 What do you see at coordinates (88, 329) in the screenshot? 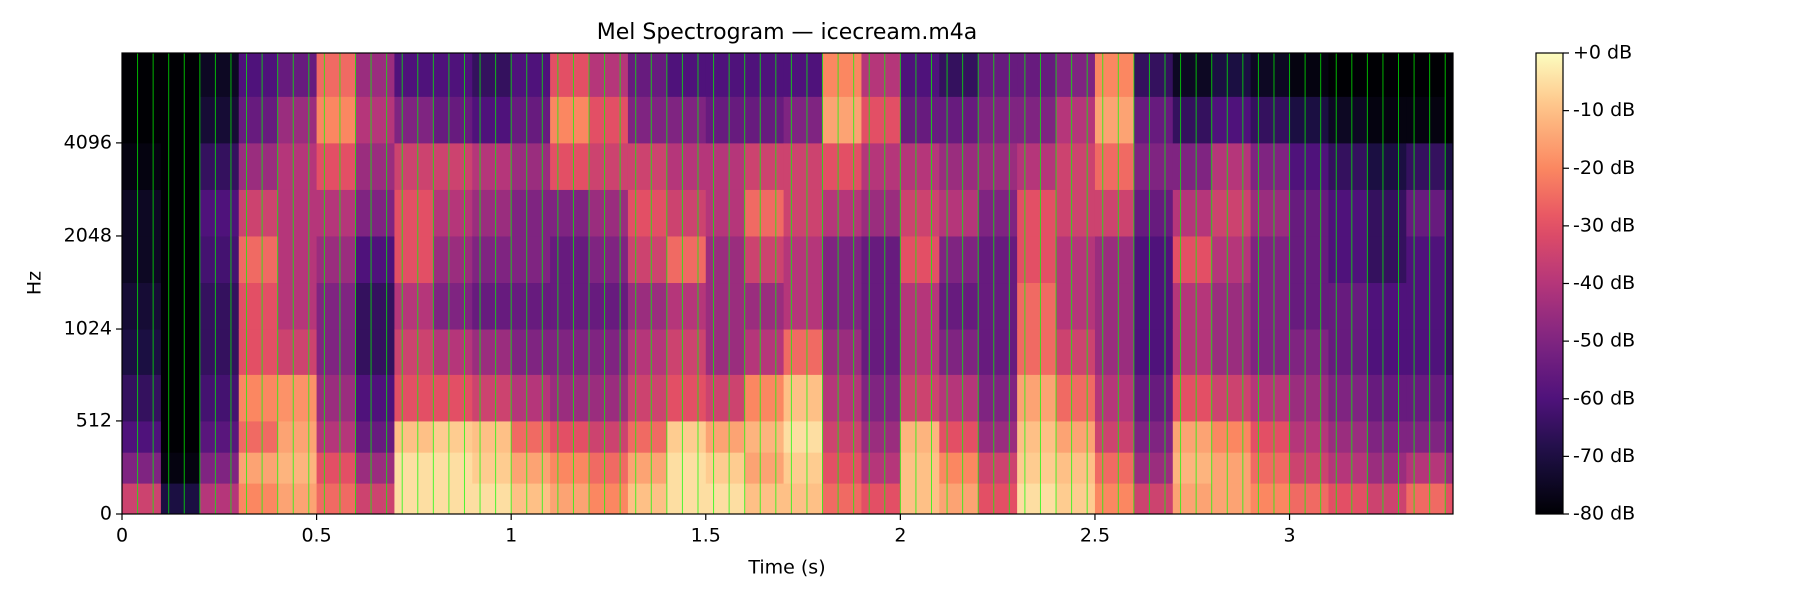
I see `y-tick-label: 1024` at bounding box center [88, 329].